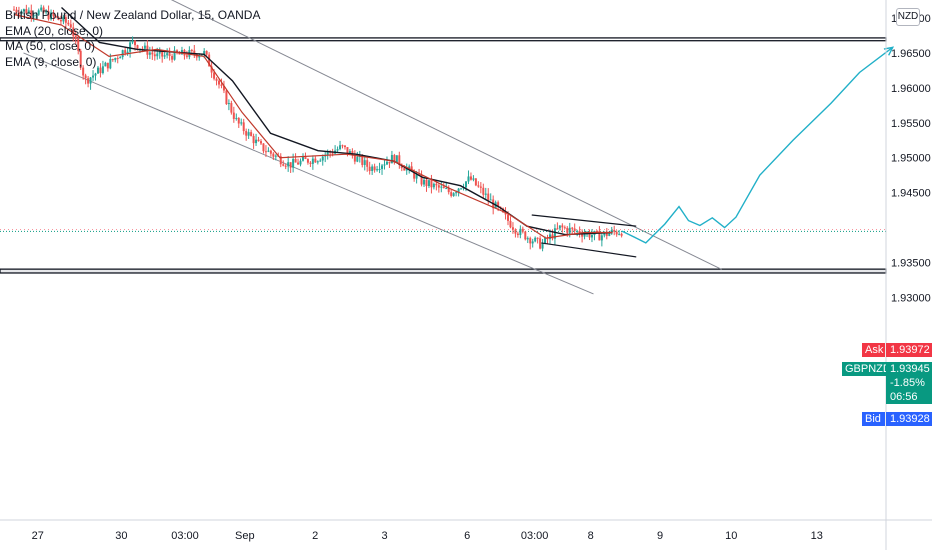  What do you see at coordinates (467, 536) in the screenshot?
I see `x-tick-label: 6` at bounding box center [467, 536].